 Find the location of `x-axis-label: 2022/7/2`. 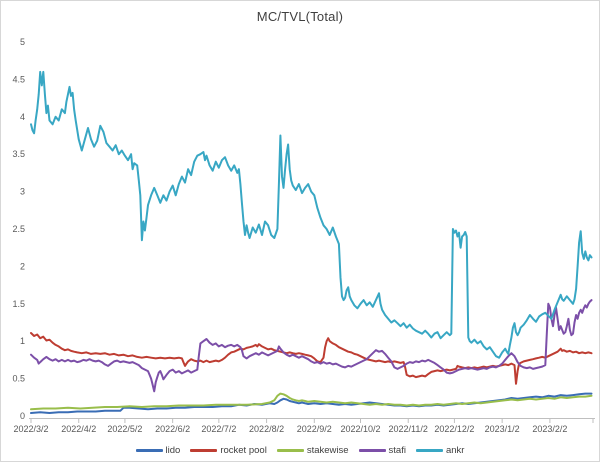

x-axis-label: 2022/7/2 is located at coordinates (218, 429).